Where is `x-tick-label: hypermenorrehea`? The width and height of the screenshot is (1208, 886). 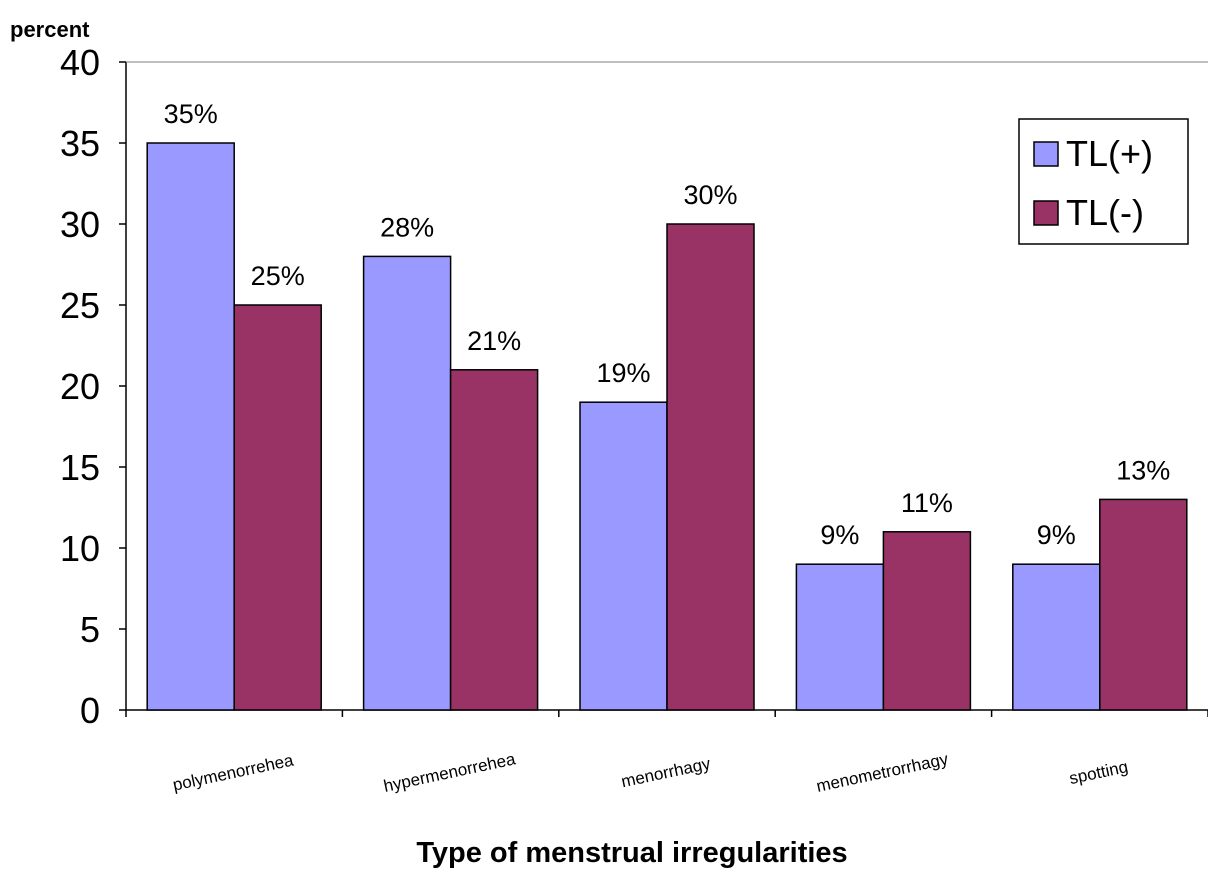 x-tick-label: hypermenorrehea is located at coordinates (450, 772).